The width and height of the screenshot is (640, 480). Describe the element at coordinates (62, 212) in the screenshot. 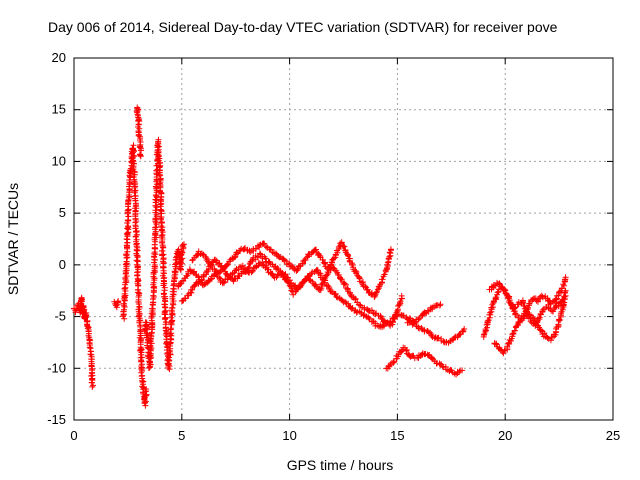

I see `y-tick-label: 5` at that location.